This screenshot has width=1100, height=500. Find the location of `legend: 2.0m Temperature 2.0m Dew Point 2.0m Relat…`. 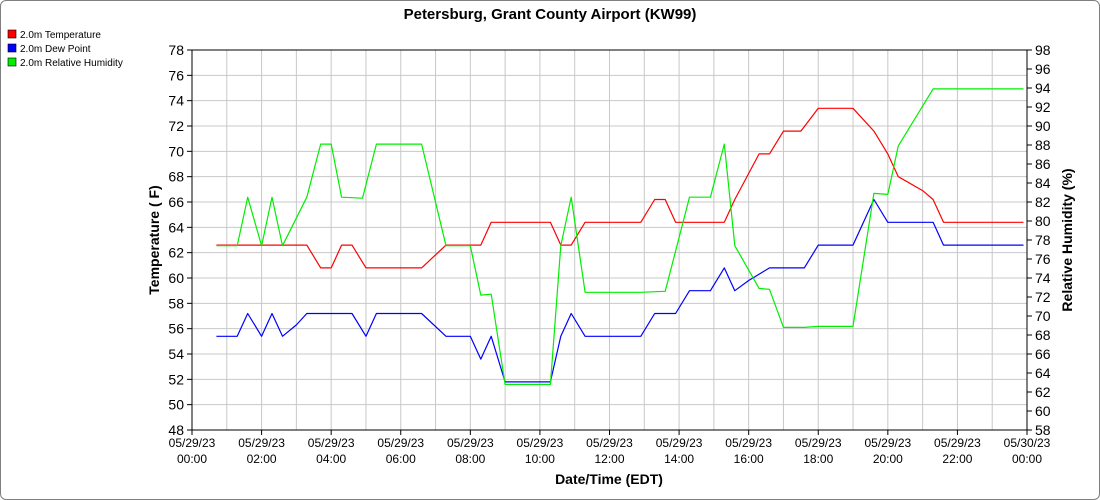

legend: 2.0m Temperature 2.0m Dew Point 2.0m Relat… is located at coordinates (65, 49).